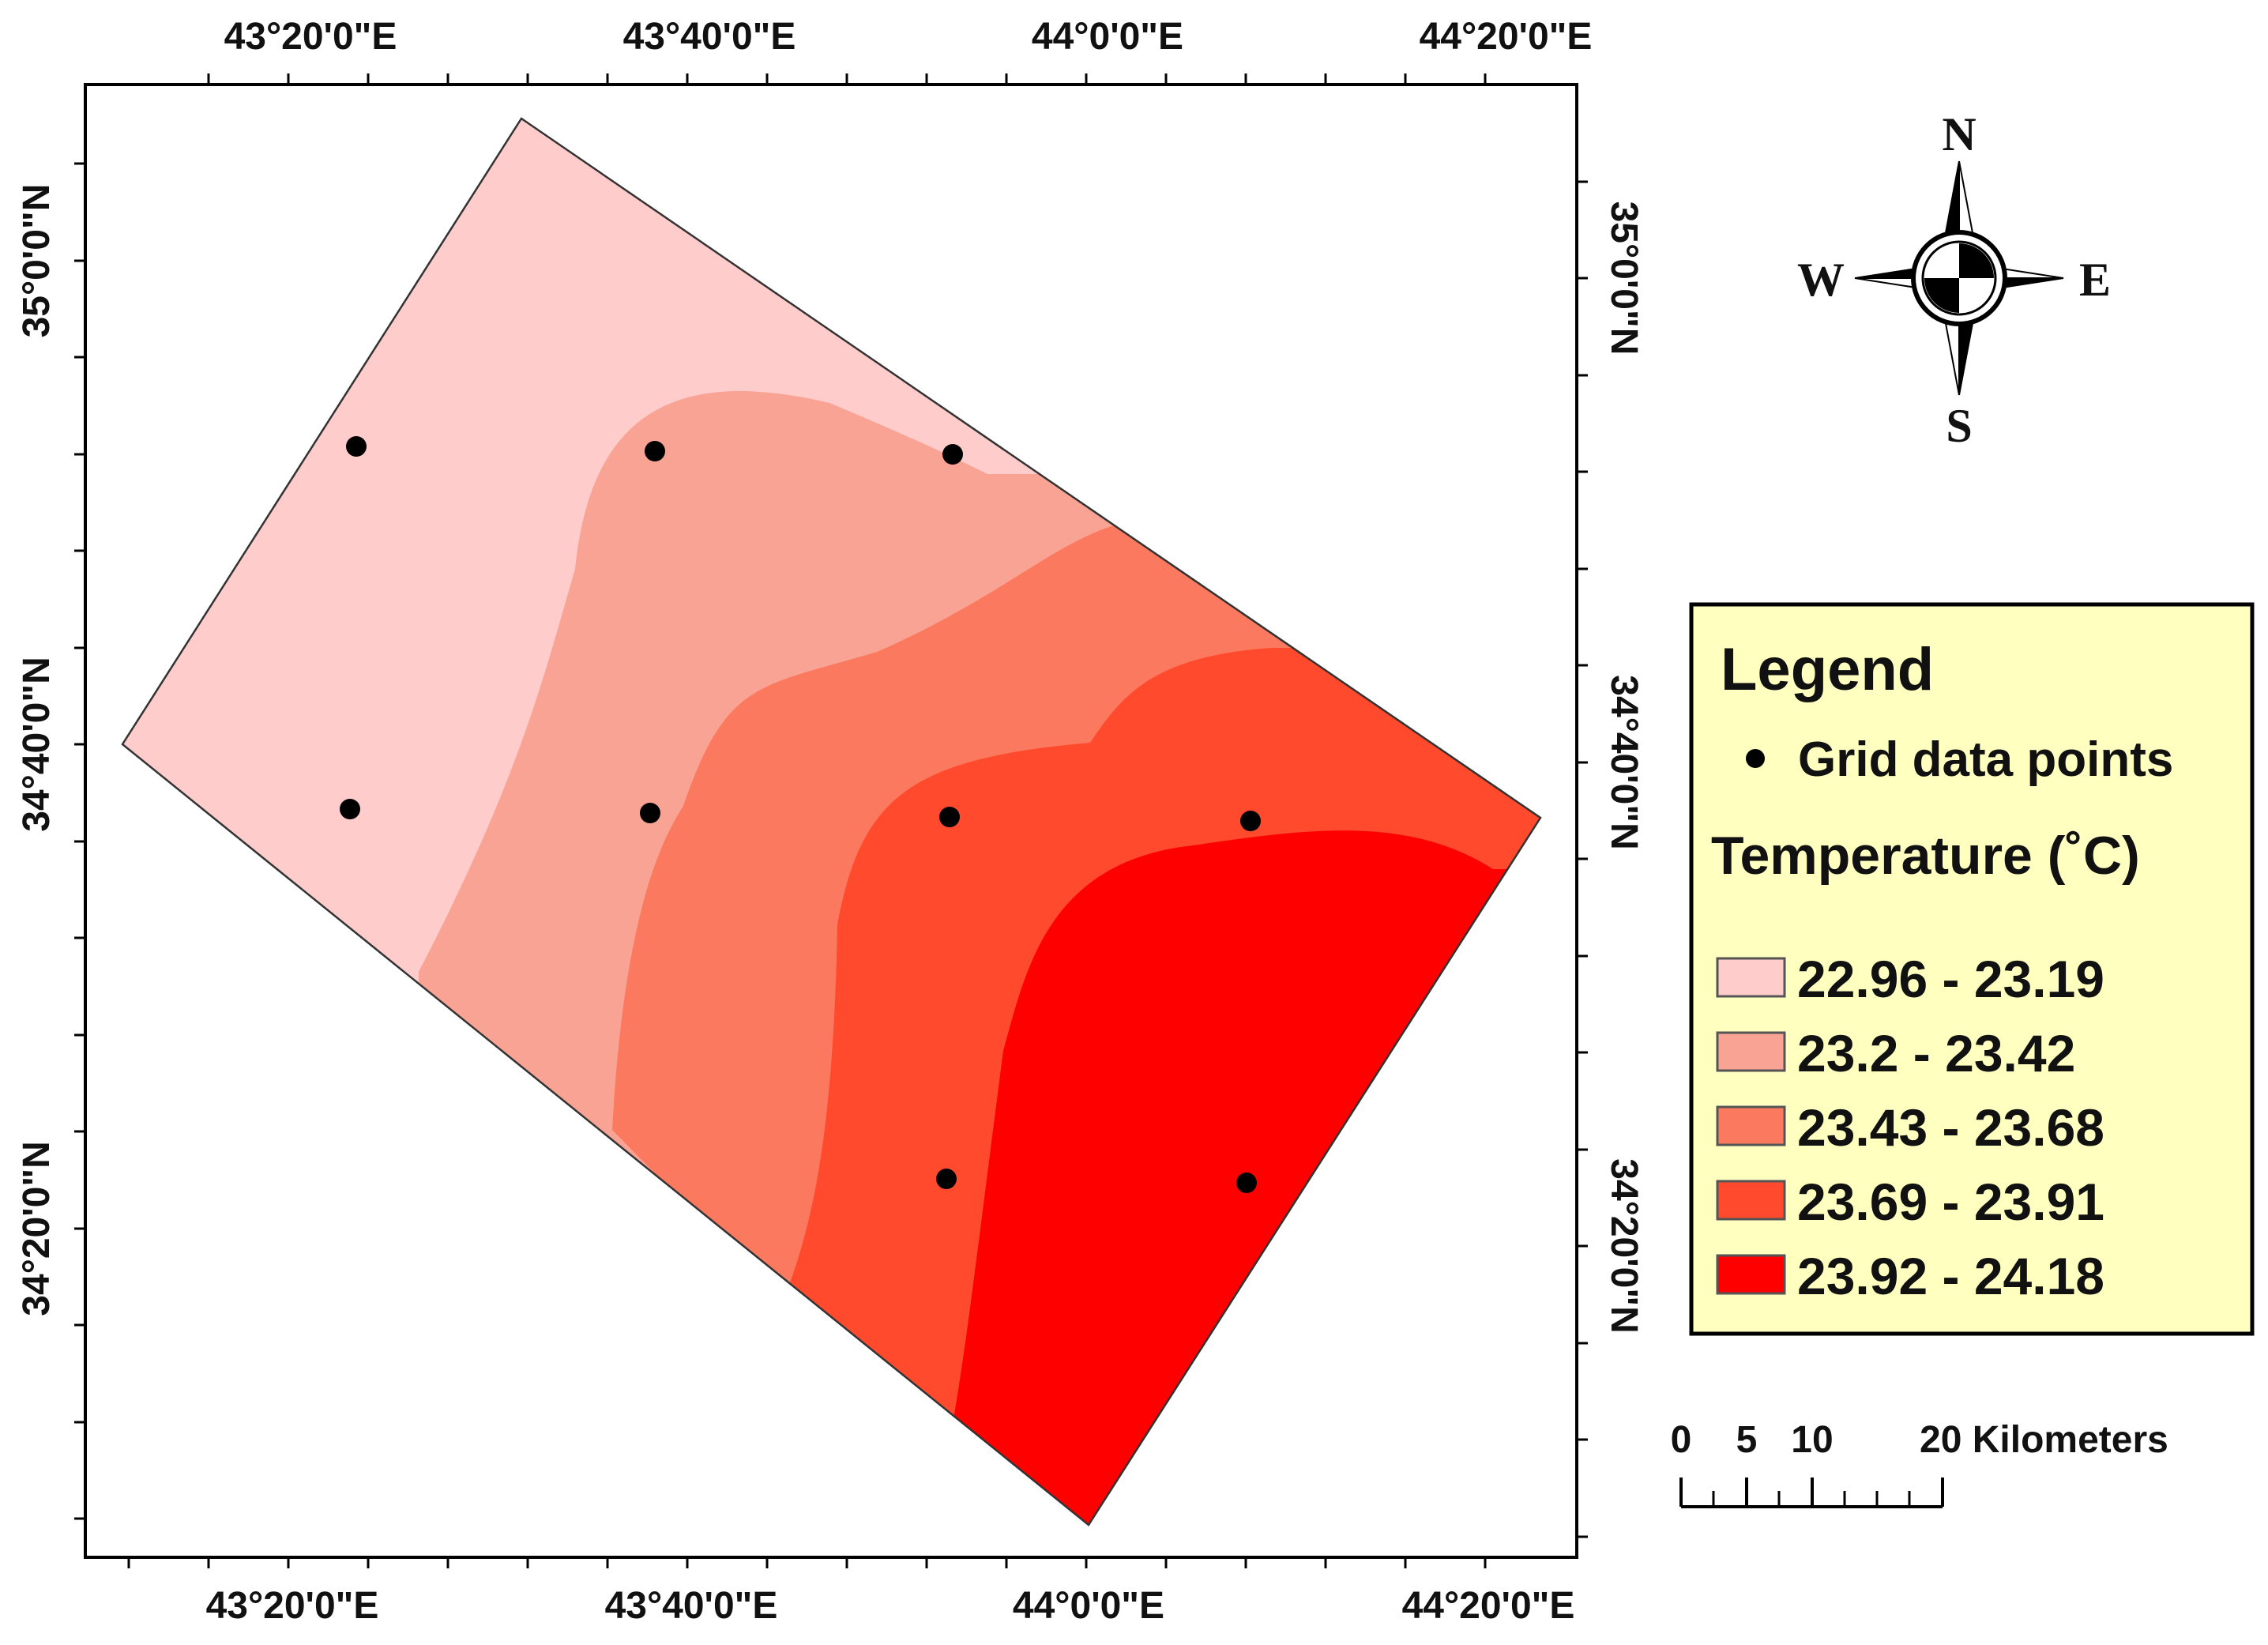 This screenshot has width=2268, height=1645. I want to click on left-lat-label: 34°40'0"N, so click(37, 744).